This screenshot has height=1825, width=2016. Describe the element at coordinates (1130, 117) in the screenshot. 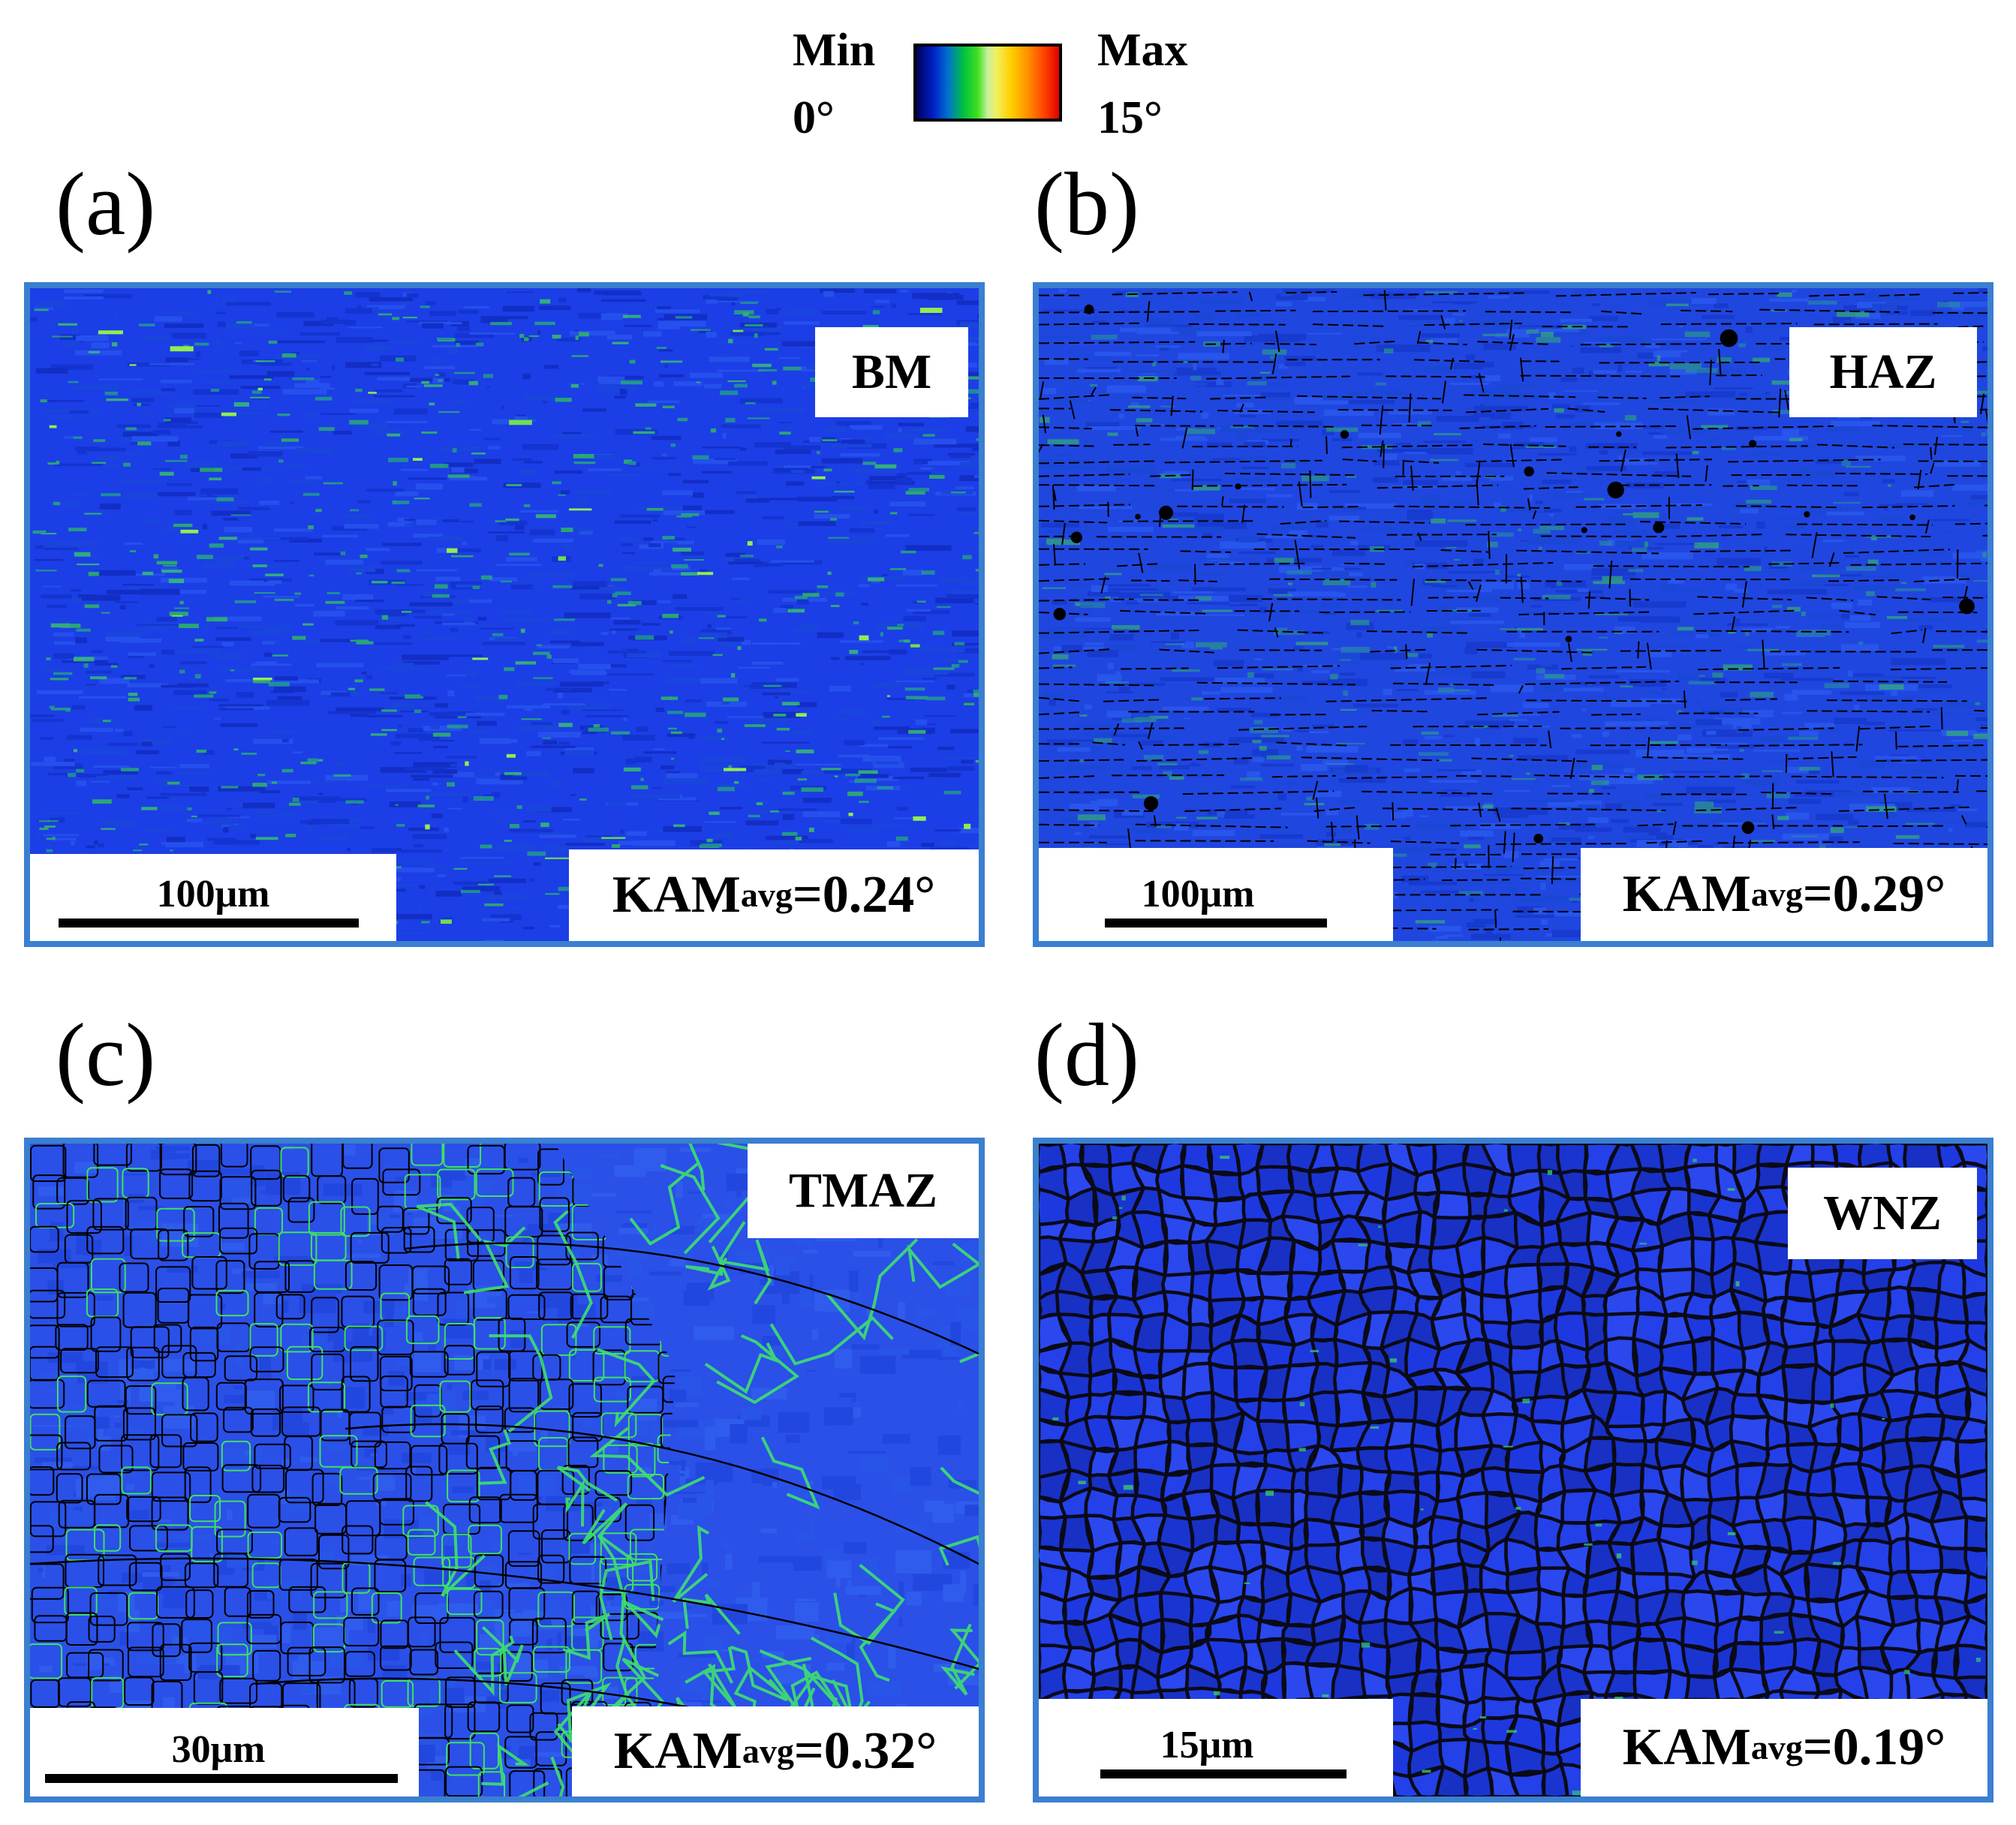

I see `legend-max-value: 15°` at that location.